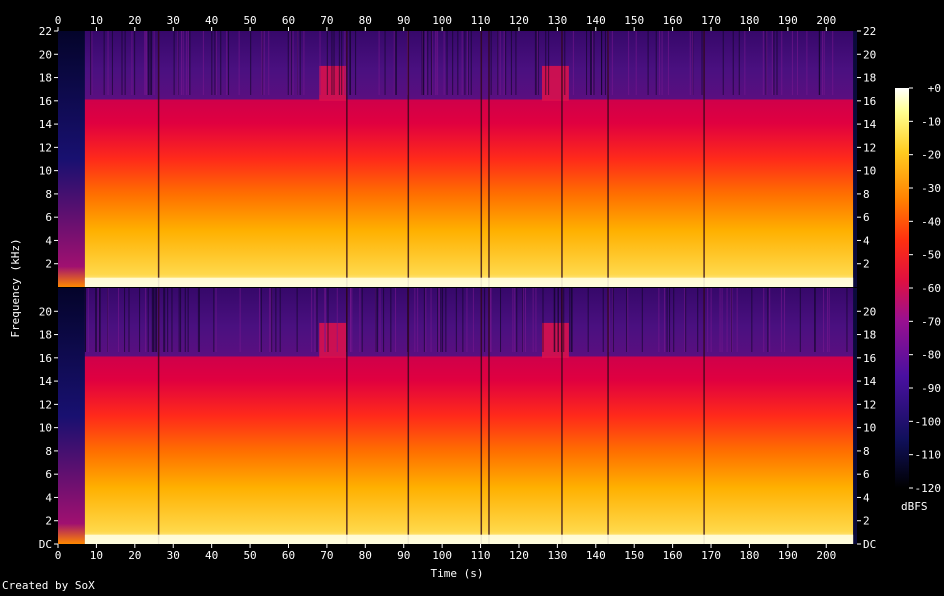 Image resolution: width=944 pixels, height=596 pixels. Describe the element at coordinates (928, 455) in the screenshot. I see `colorbar-tick-label: -110` at that location.